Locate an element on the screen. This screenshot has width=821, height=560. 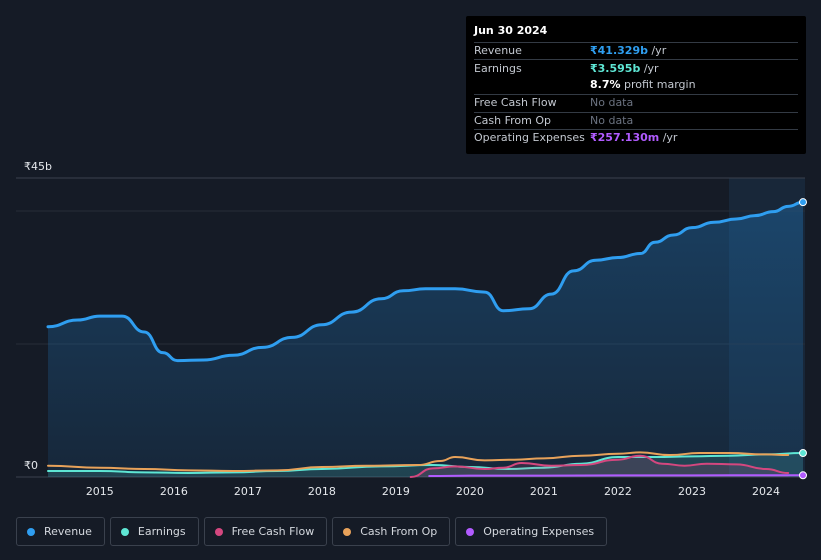
legend-label: Cash From Op is located at coordinates (399, 531).